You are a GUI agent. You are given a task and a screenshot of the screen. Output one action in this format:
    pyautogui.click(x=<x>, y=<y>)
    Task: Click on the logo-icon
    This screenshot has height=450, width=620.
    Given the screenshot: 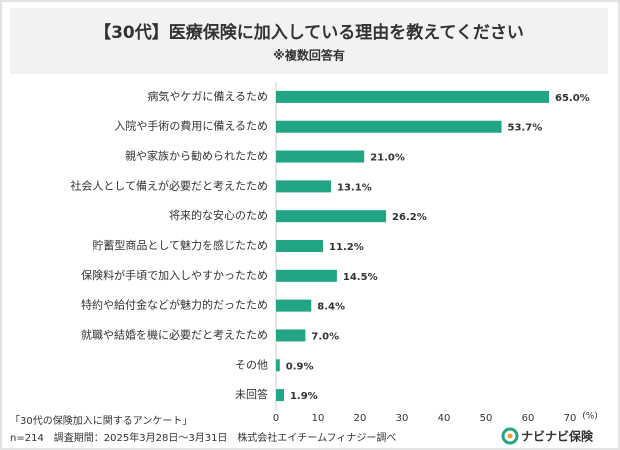 What is the action you would take?
    pyautogui.click(x=510, y=436)
    